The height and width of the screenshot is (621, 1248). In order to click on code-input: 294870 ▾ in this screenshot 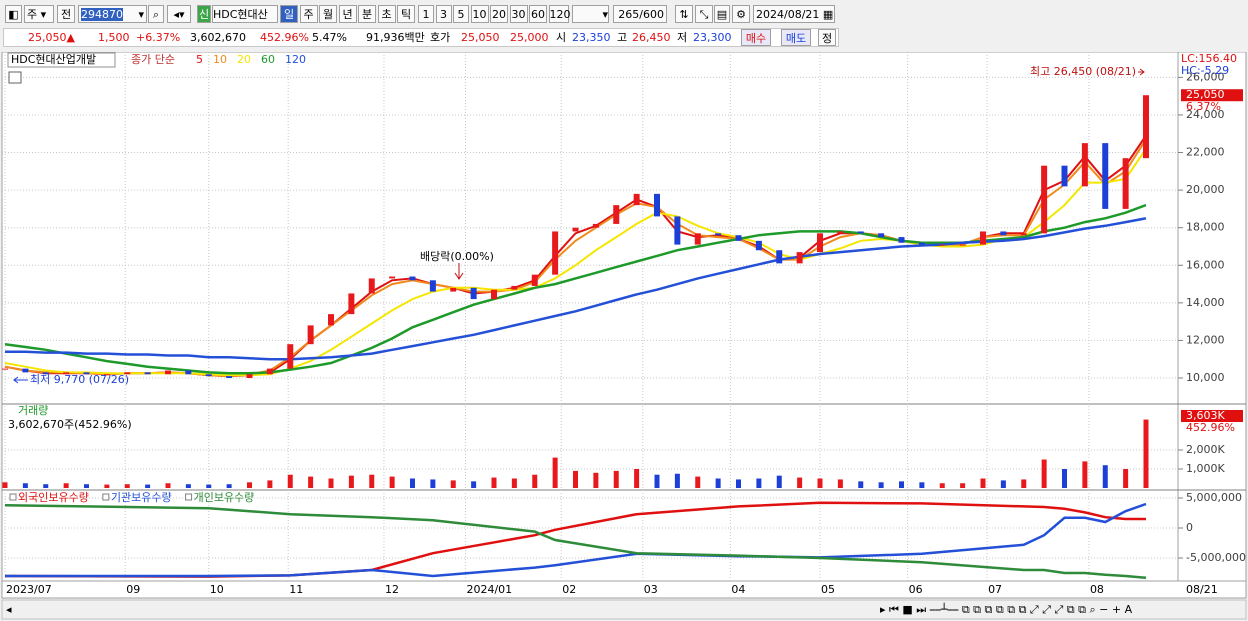, I will do `click(112, 14)`.